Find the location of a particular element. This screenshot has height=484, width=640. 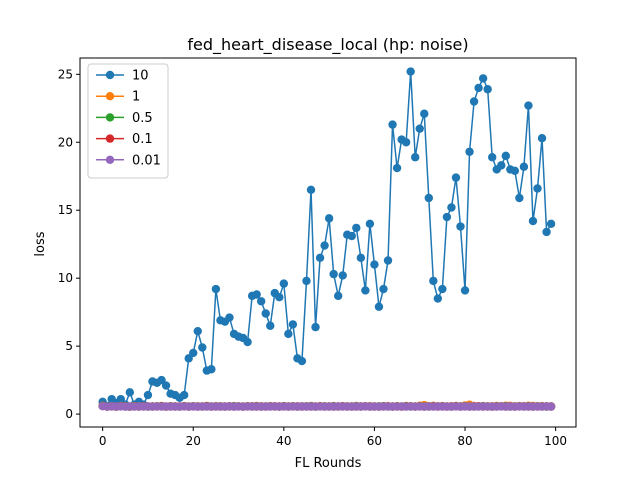

legend-label: 0.1 is located at coordinates (142, 139).